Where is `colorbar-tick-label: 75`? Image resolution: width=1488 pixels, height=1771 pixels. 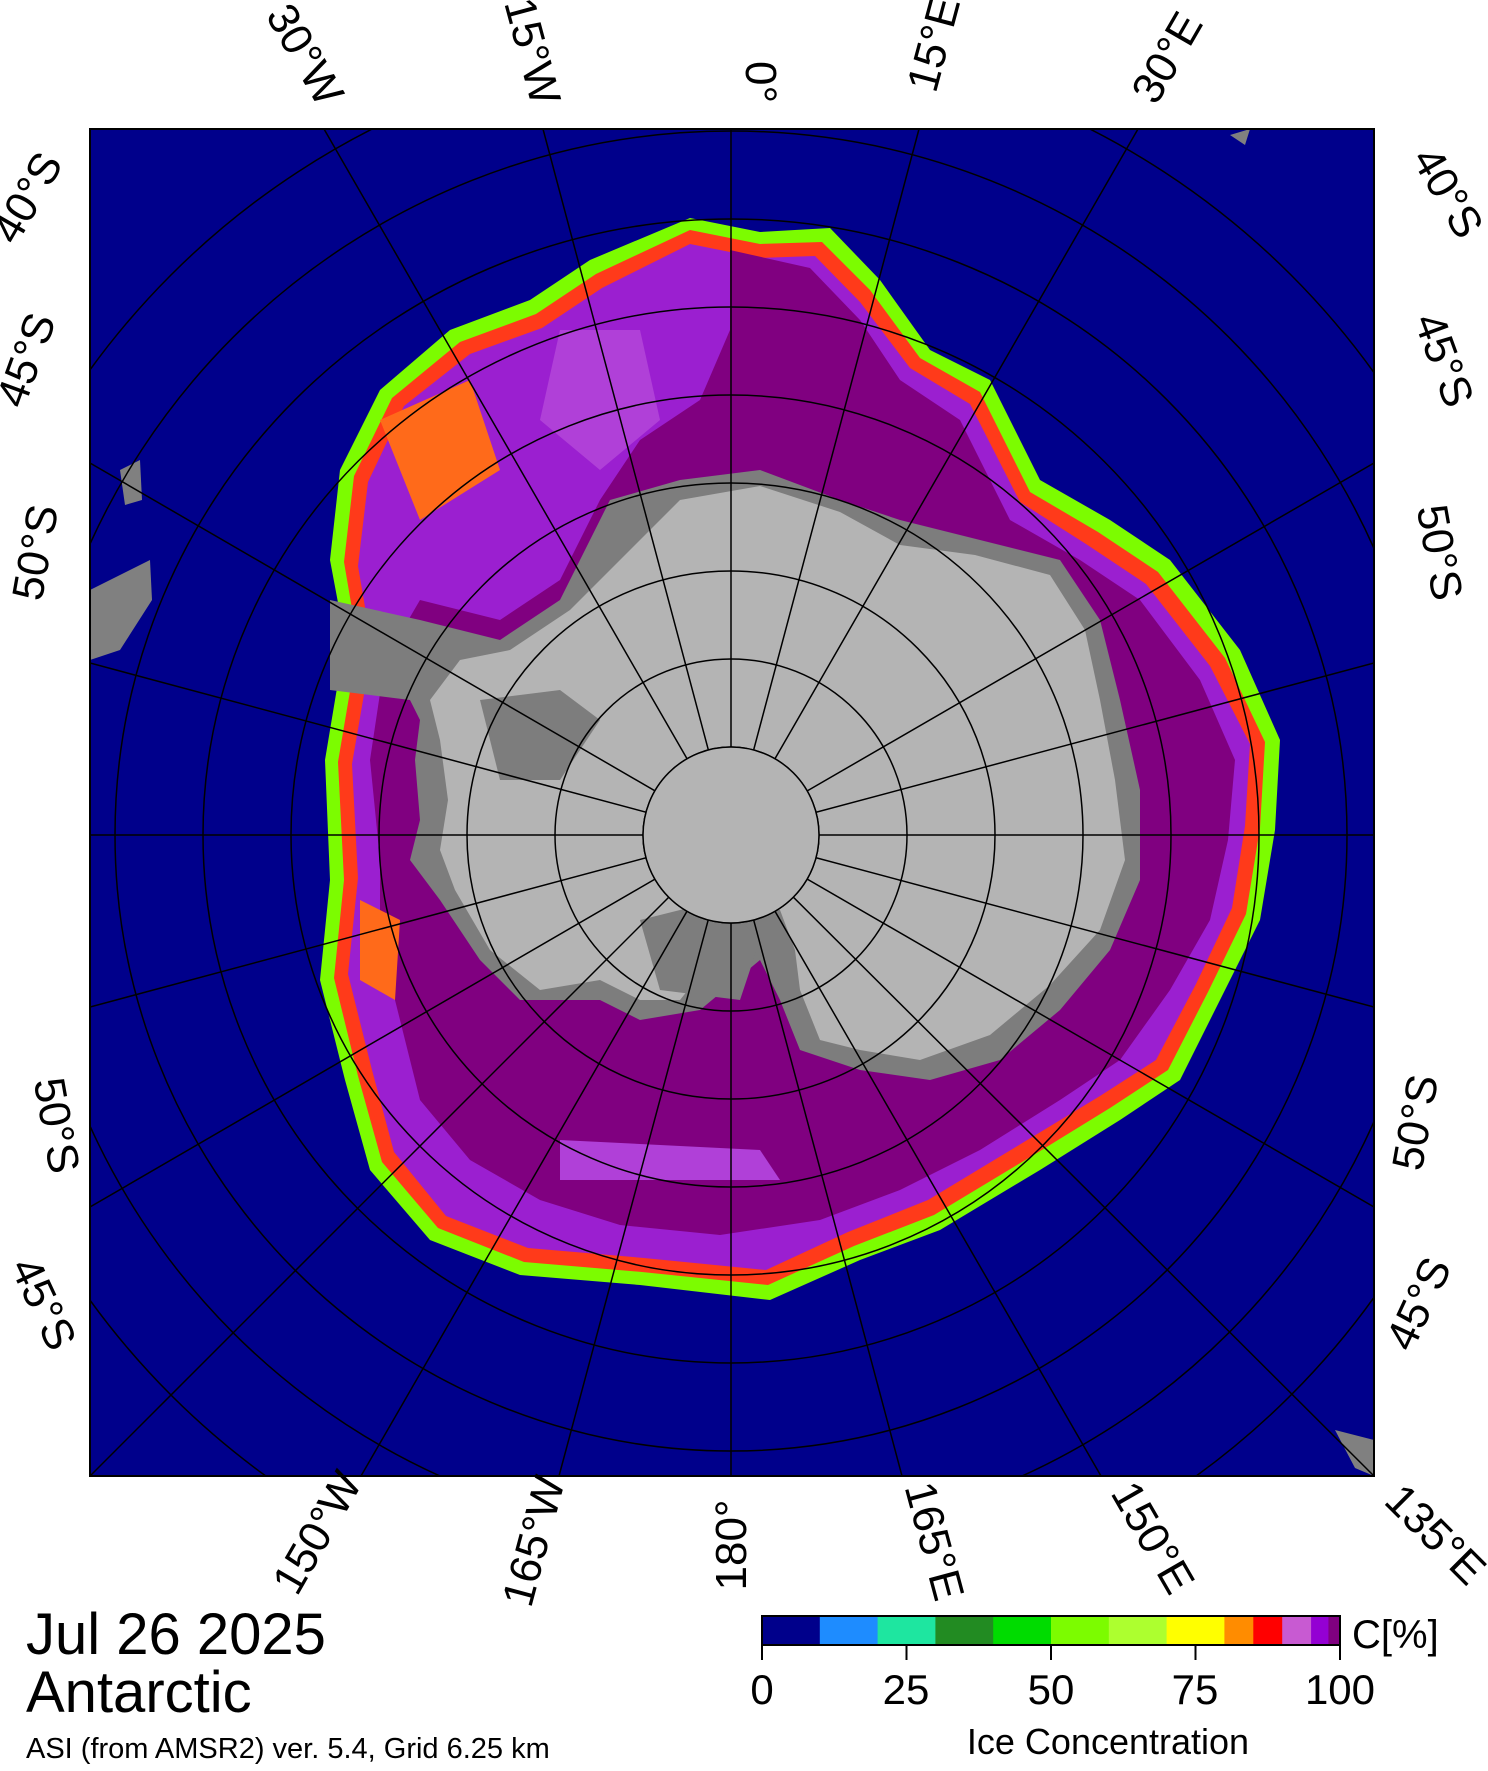
colorbar-tick-label: 75 is located at coordinates (1195, 1689).